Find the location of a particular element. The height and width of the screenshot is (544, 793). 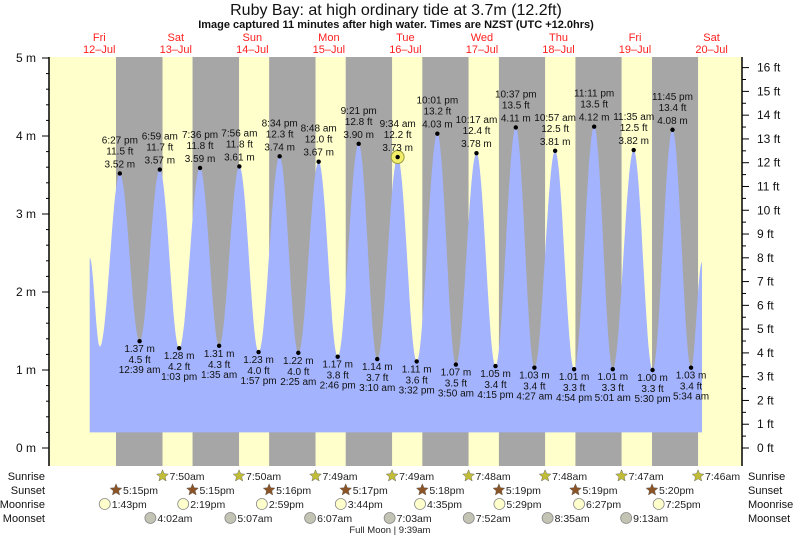

right-axis-tick-label: 2 ft is located at coordinates (765, 400).